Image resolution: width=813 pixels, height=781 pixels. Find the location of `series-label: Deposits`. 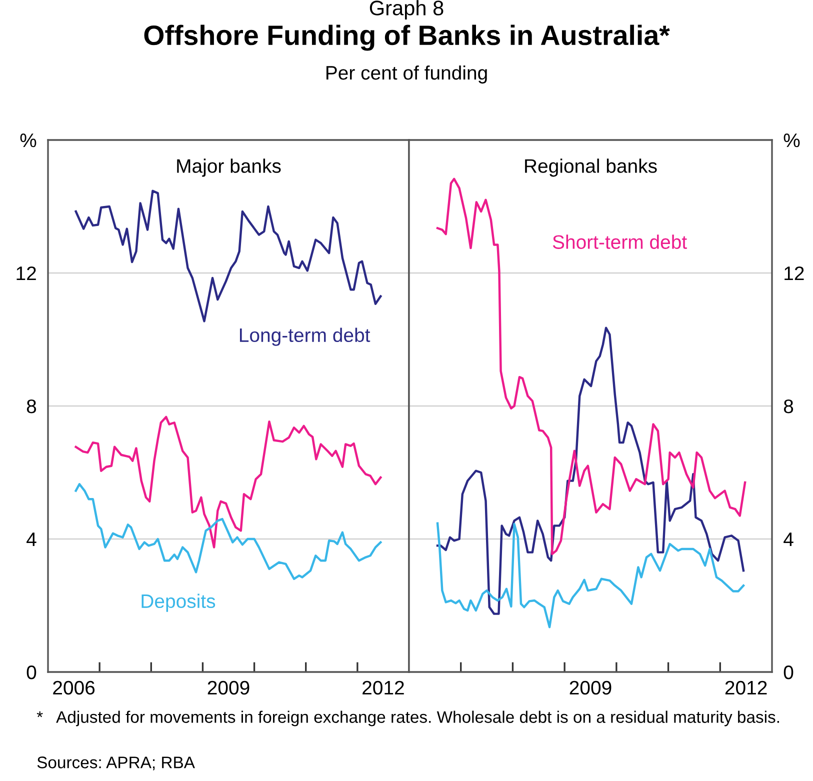

series-label: Deposits is located at coordinates (179, 603).